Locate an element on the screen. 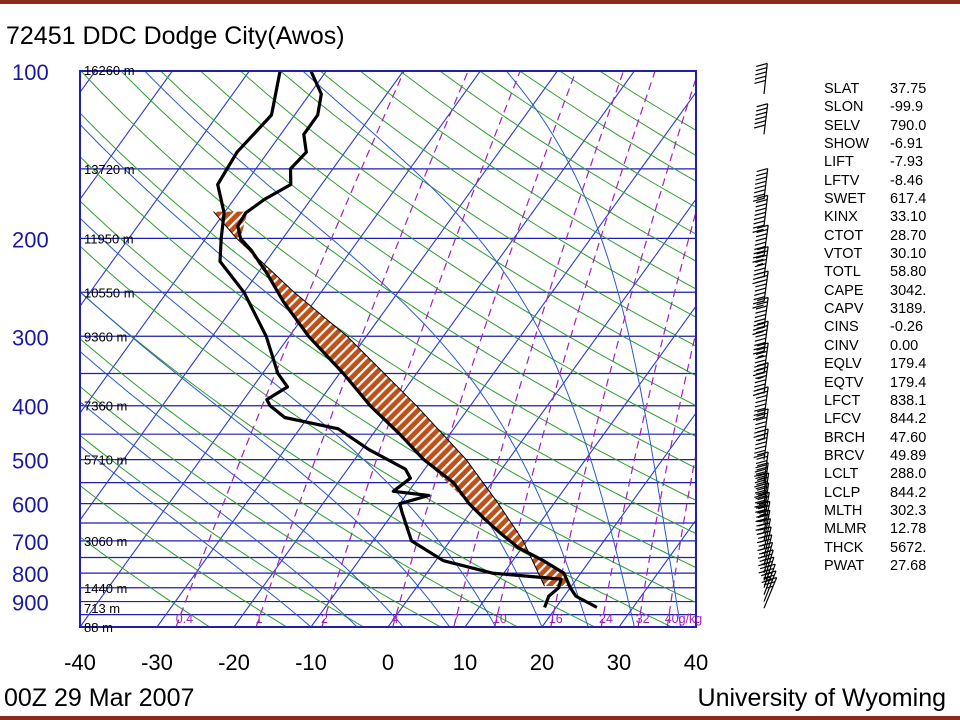 The height and width of the screenshot is (720, 960). index-row: PWAT 27.68 is located at coordinates (875, 566).